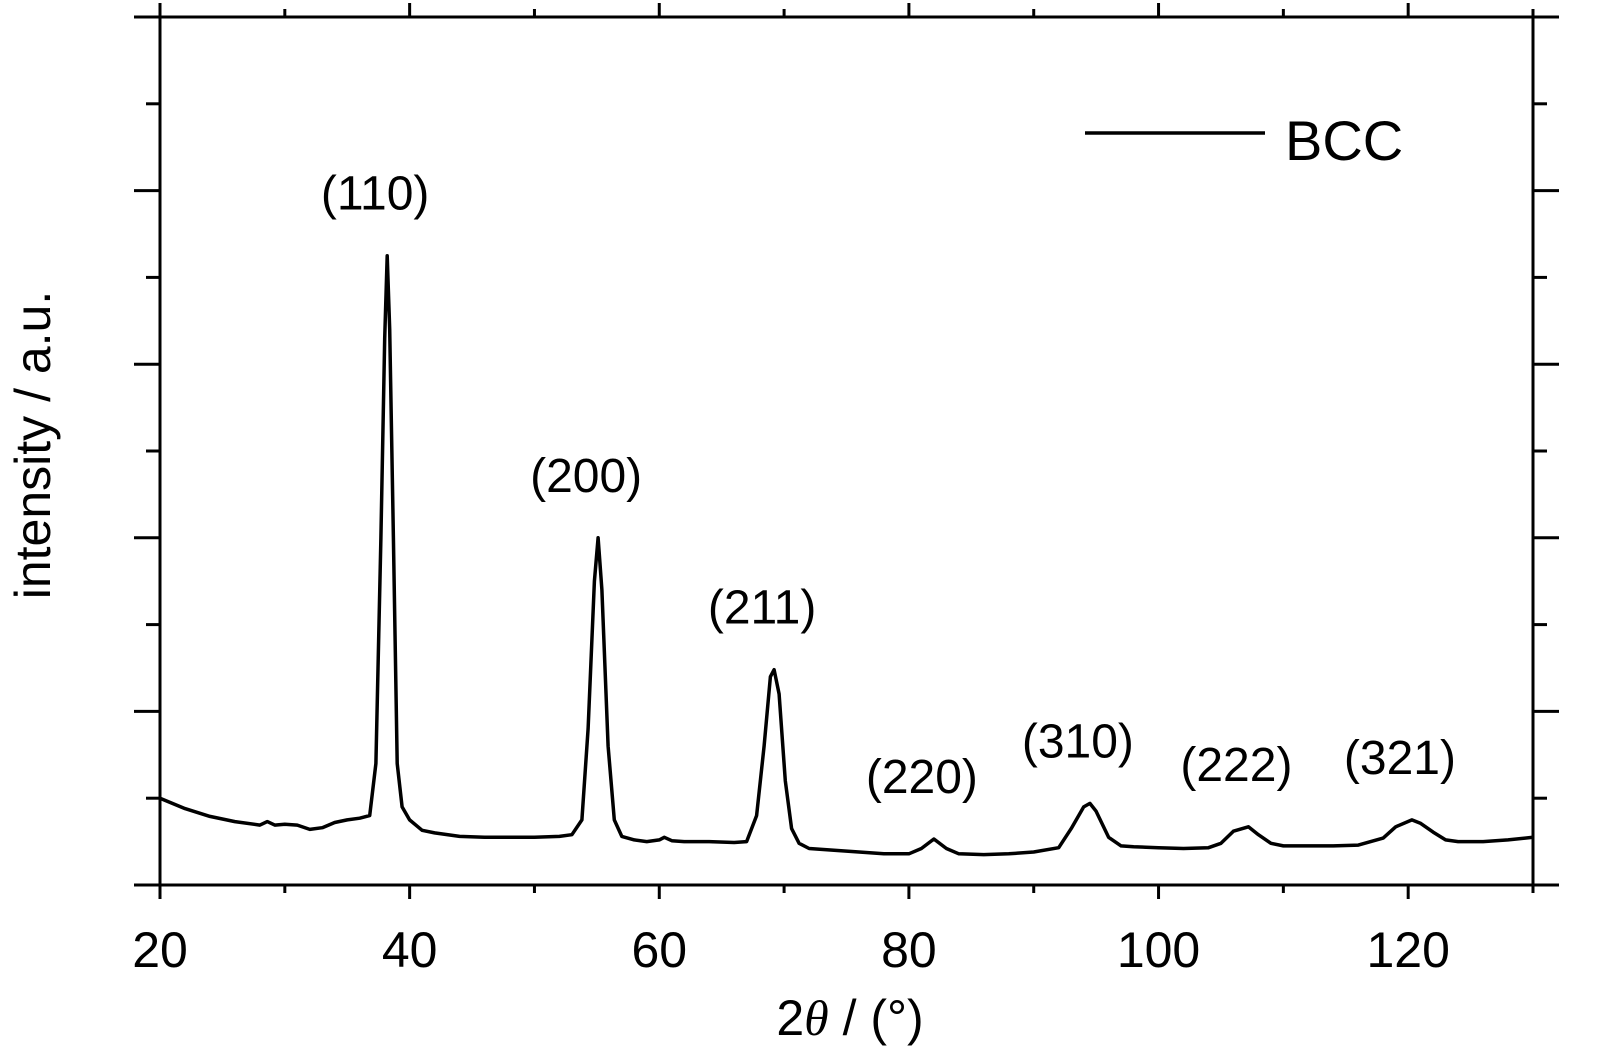 The image size is (1611, 1050). Describe the element at coordinates (1344, 140) in the screenshot. I see `legend-label-bcc: BCC` at that location.